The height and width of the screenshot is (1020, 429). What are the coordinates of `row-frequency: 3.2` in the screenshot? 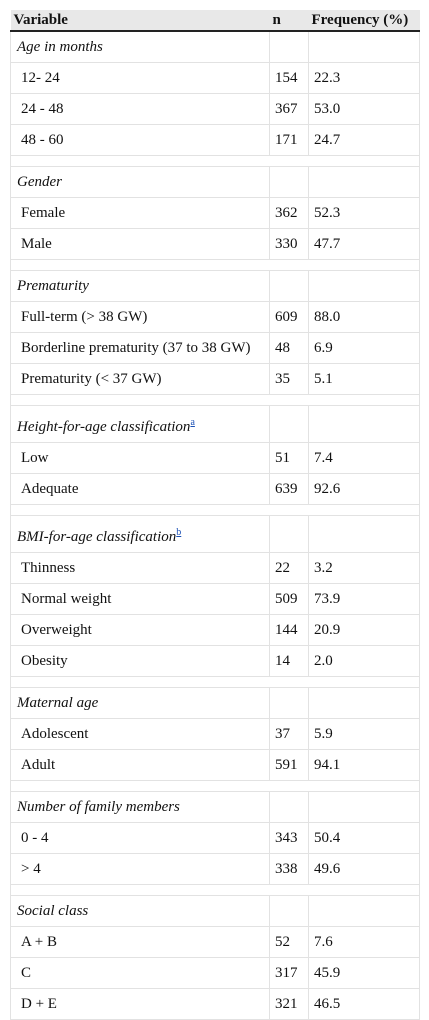 It's located at (364, 568).